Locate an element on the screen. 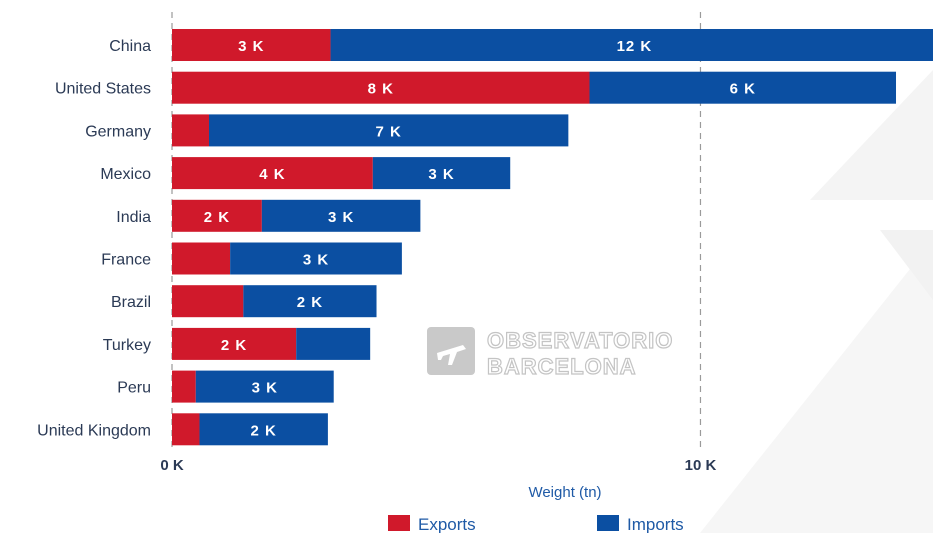 The width and height of the screenshot is (933, 533). bar-value-label: 7 K is located at coordinates (389, 131).